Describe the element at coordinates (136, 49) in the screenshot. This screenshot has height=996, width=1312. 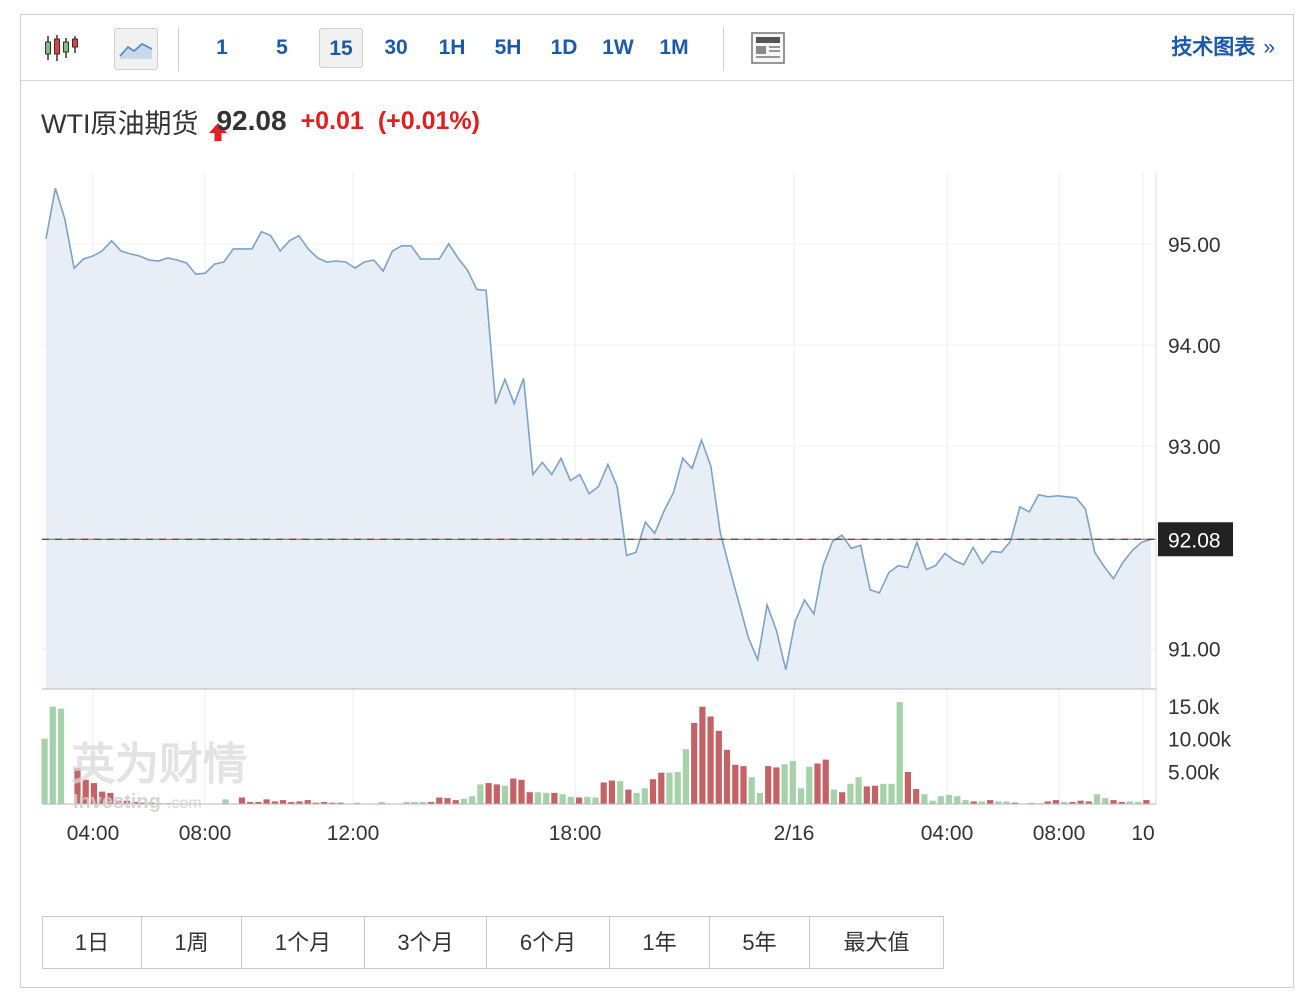
I see `area-chart-icon` at that location.